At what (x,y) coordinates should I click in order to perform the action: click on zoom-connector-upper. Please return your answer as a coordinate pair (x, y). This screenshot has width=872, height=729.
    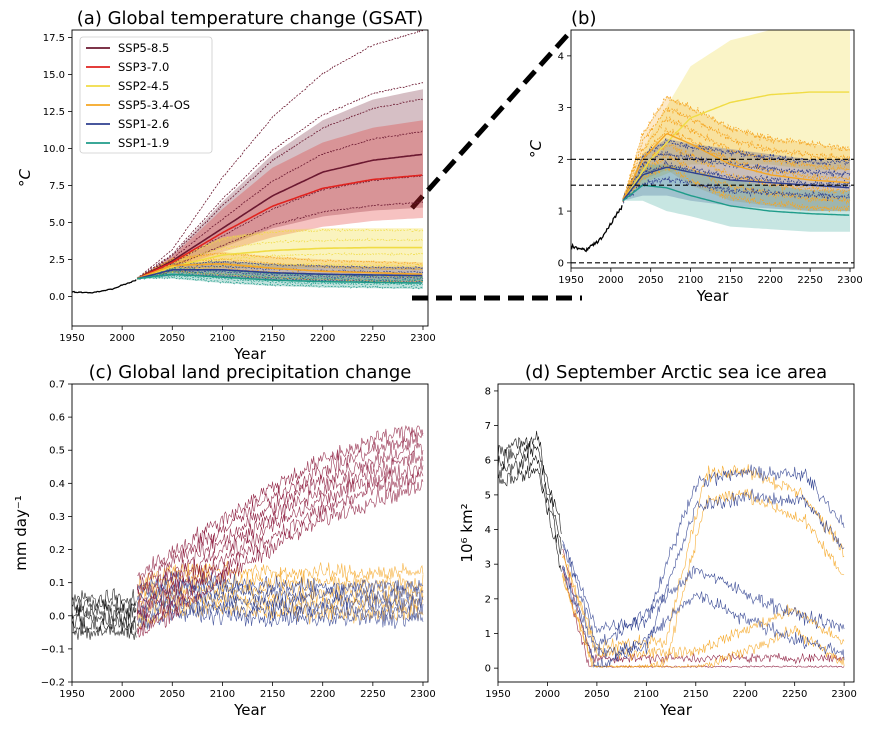
    Looking at the image, I should click on (492, 119).